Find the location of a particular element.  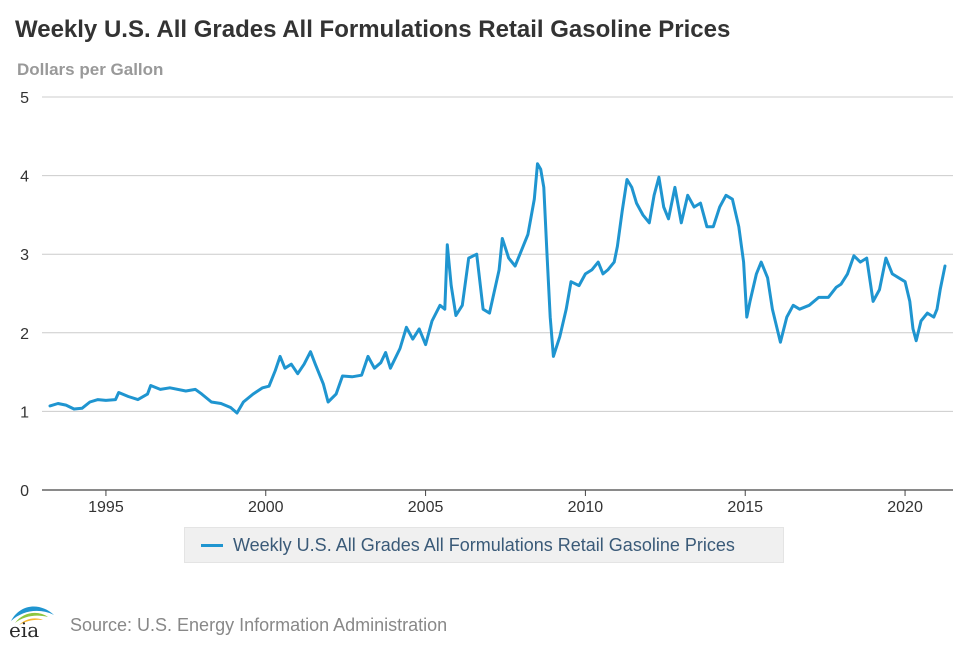

y-tick-label: 3 is located at coordinates (24, 255).